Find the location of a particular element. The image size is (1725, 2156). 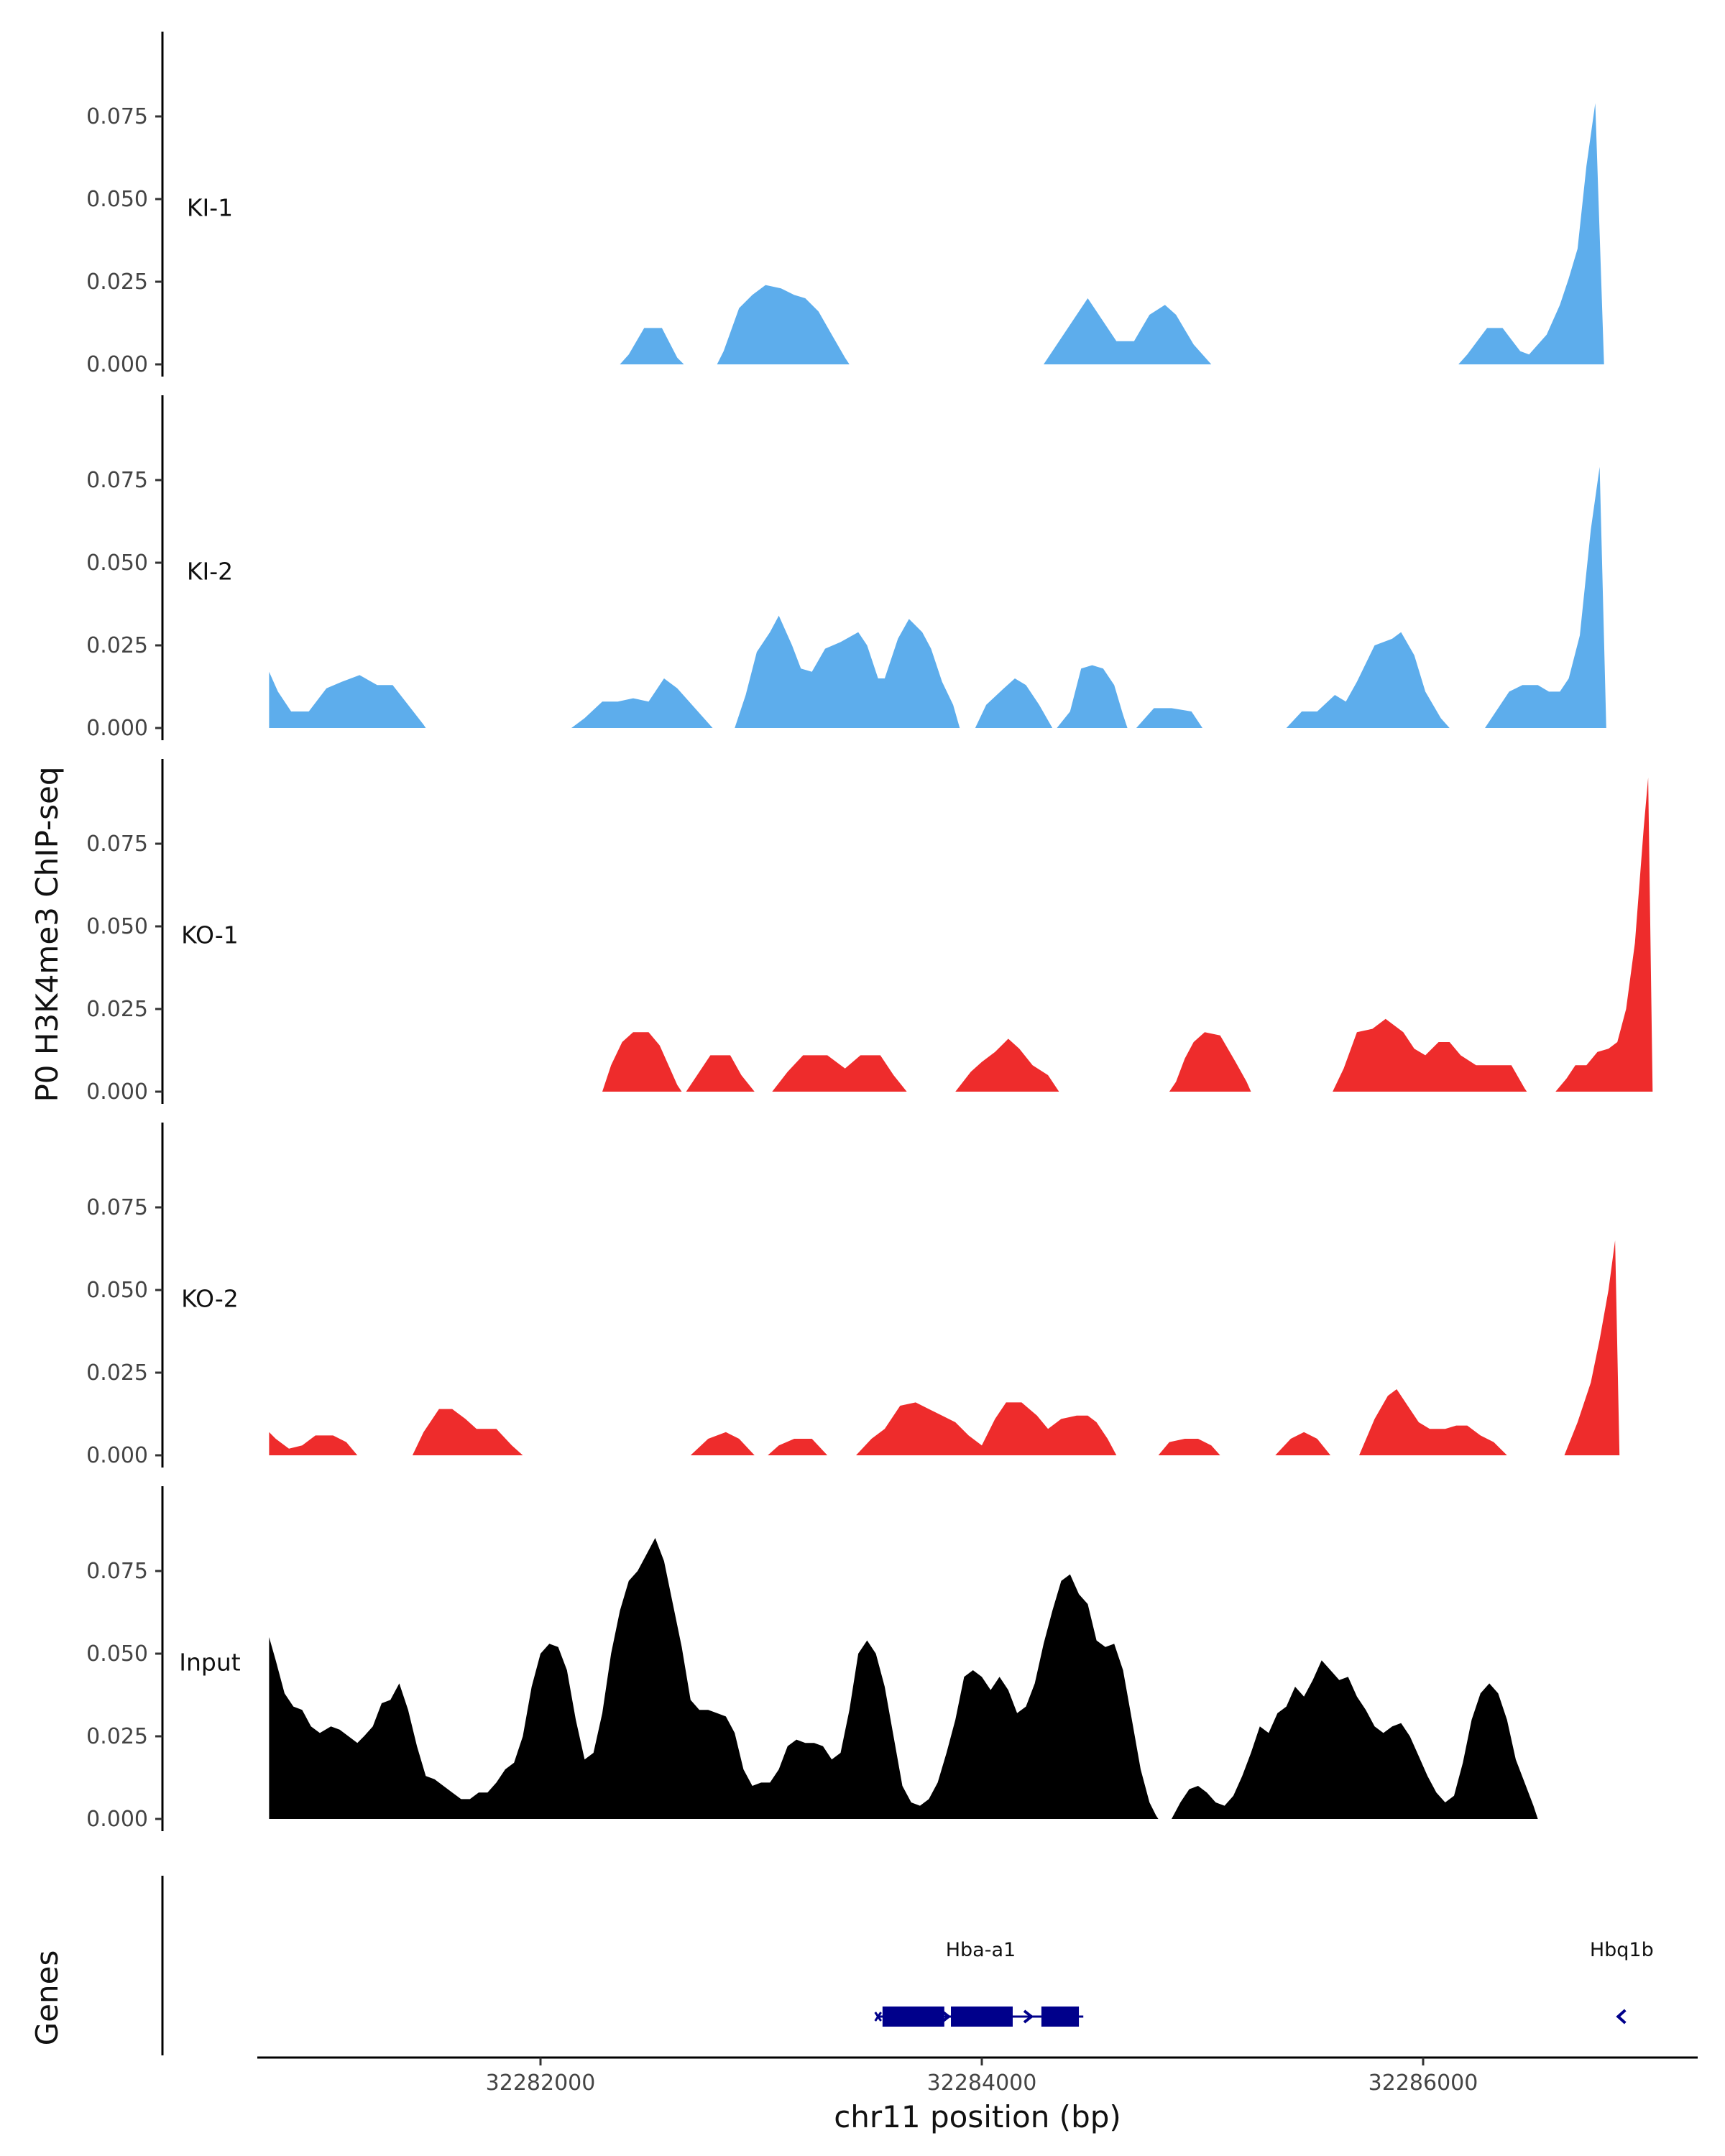

gene-label: Hbq1b is located at coordinates (1622, 1950).